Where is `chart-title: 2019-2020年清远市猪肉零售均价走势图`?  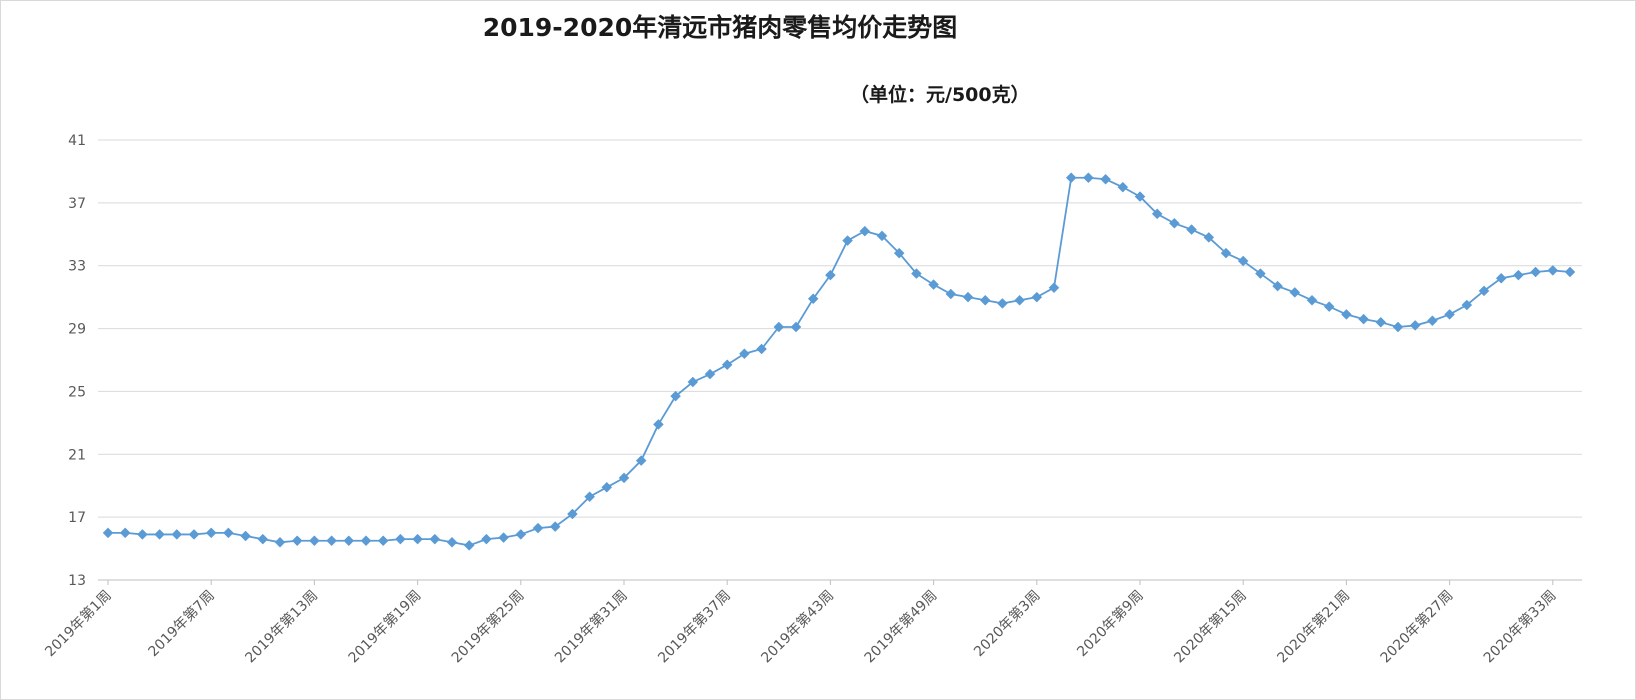 chart-title: 2019-2020年清远市猪肉零售均价走势图 is located at coordinates (720, 27).